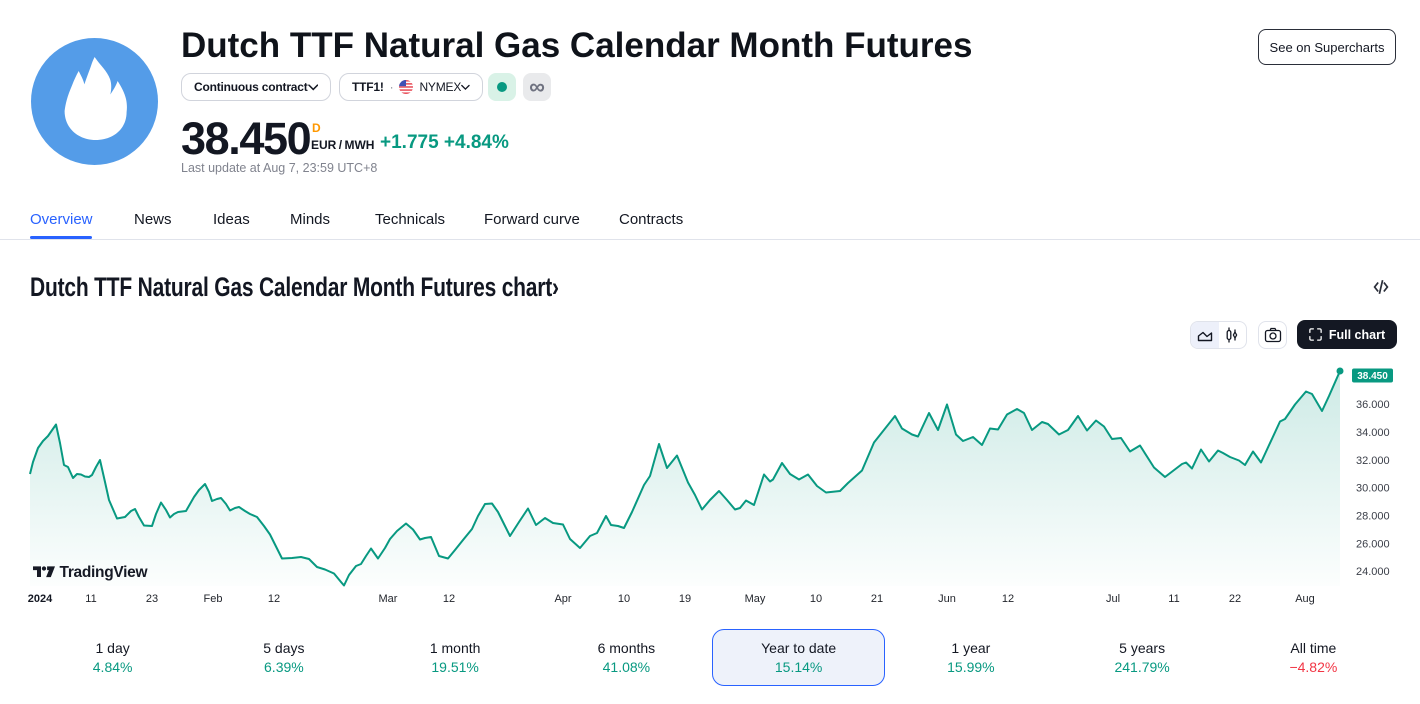  I want to click on svg-text: 34.000, so click(1373, 433).